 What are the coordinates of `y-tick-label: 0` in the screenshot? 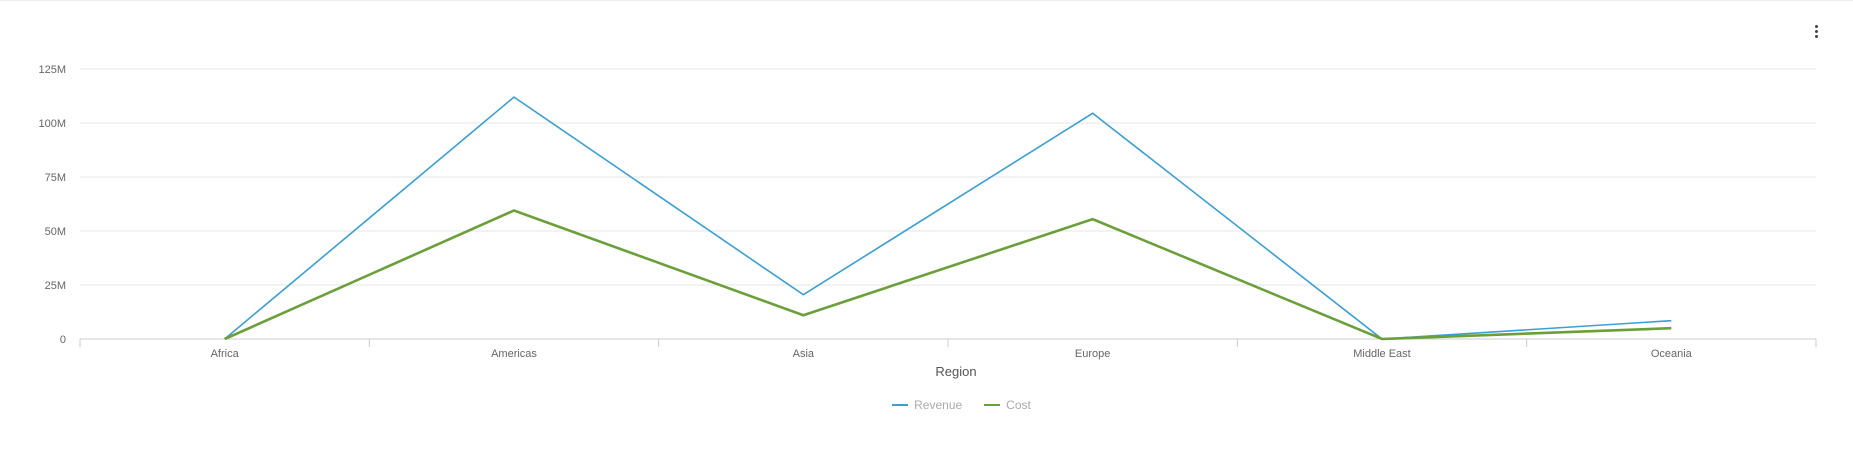 It's located at (63, 340).